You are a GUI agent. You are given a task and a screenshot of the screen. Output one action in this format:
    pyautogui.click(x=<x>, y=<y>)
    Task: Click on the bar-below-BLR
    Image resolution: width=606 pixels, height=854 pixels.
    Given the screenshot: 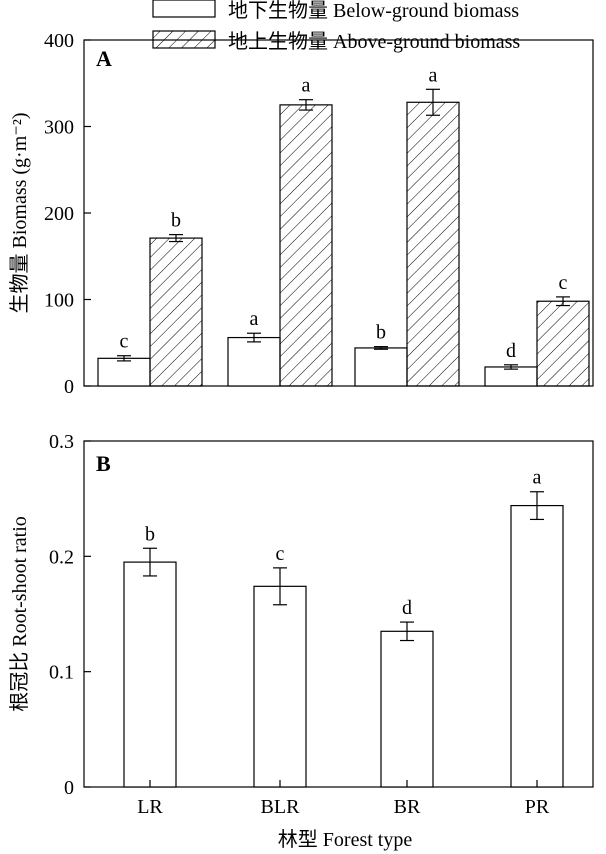 What is the action you would take?
    pyautogui.click(x=254, y=361)
    